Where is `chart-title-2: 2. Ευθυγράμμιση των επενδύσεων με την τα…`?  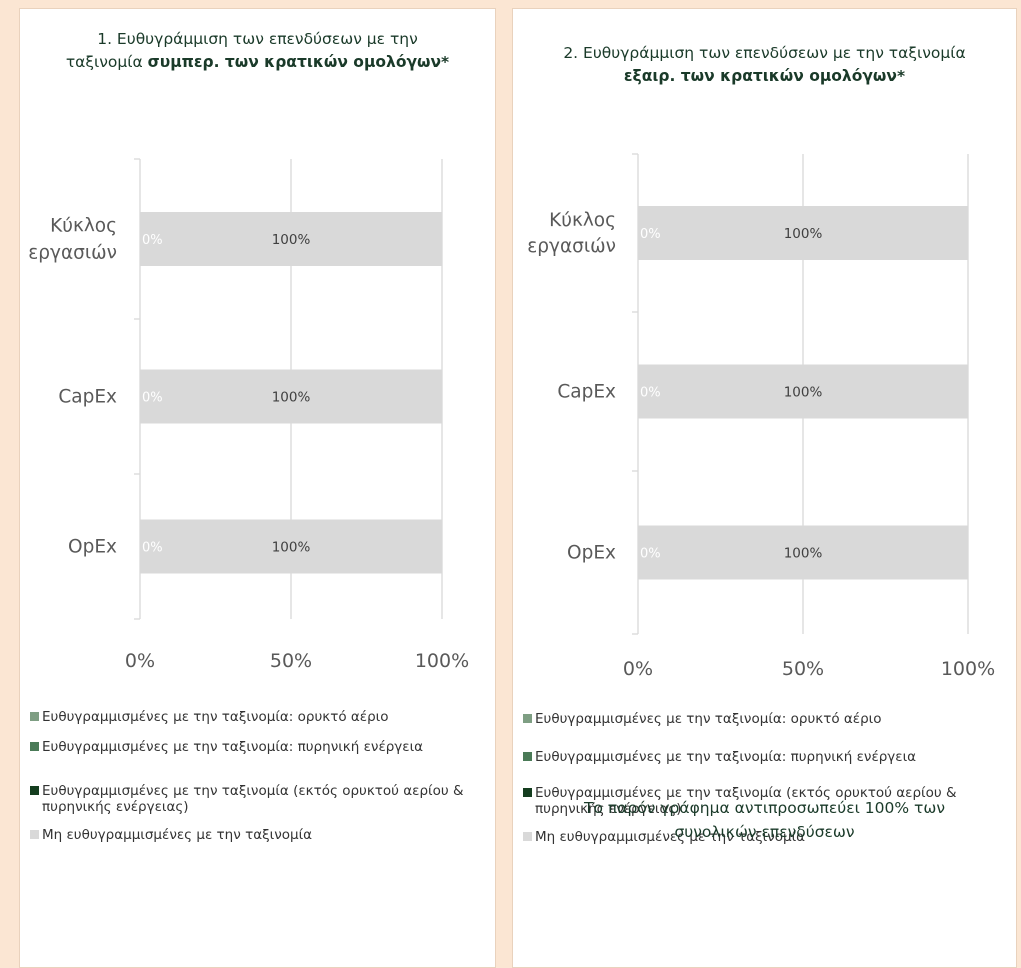
chart-title-2: 2. Ευθυγράμμιση των επενδύσεων με την τα… is located at coordinates (764, 65).